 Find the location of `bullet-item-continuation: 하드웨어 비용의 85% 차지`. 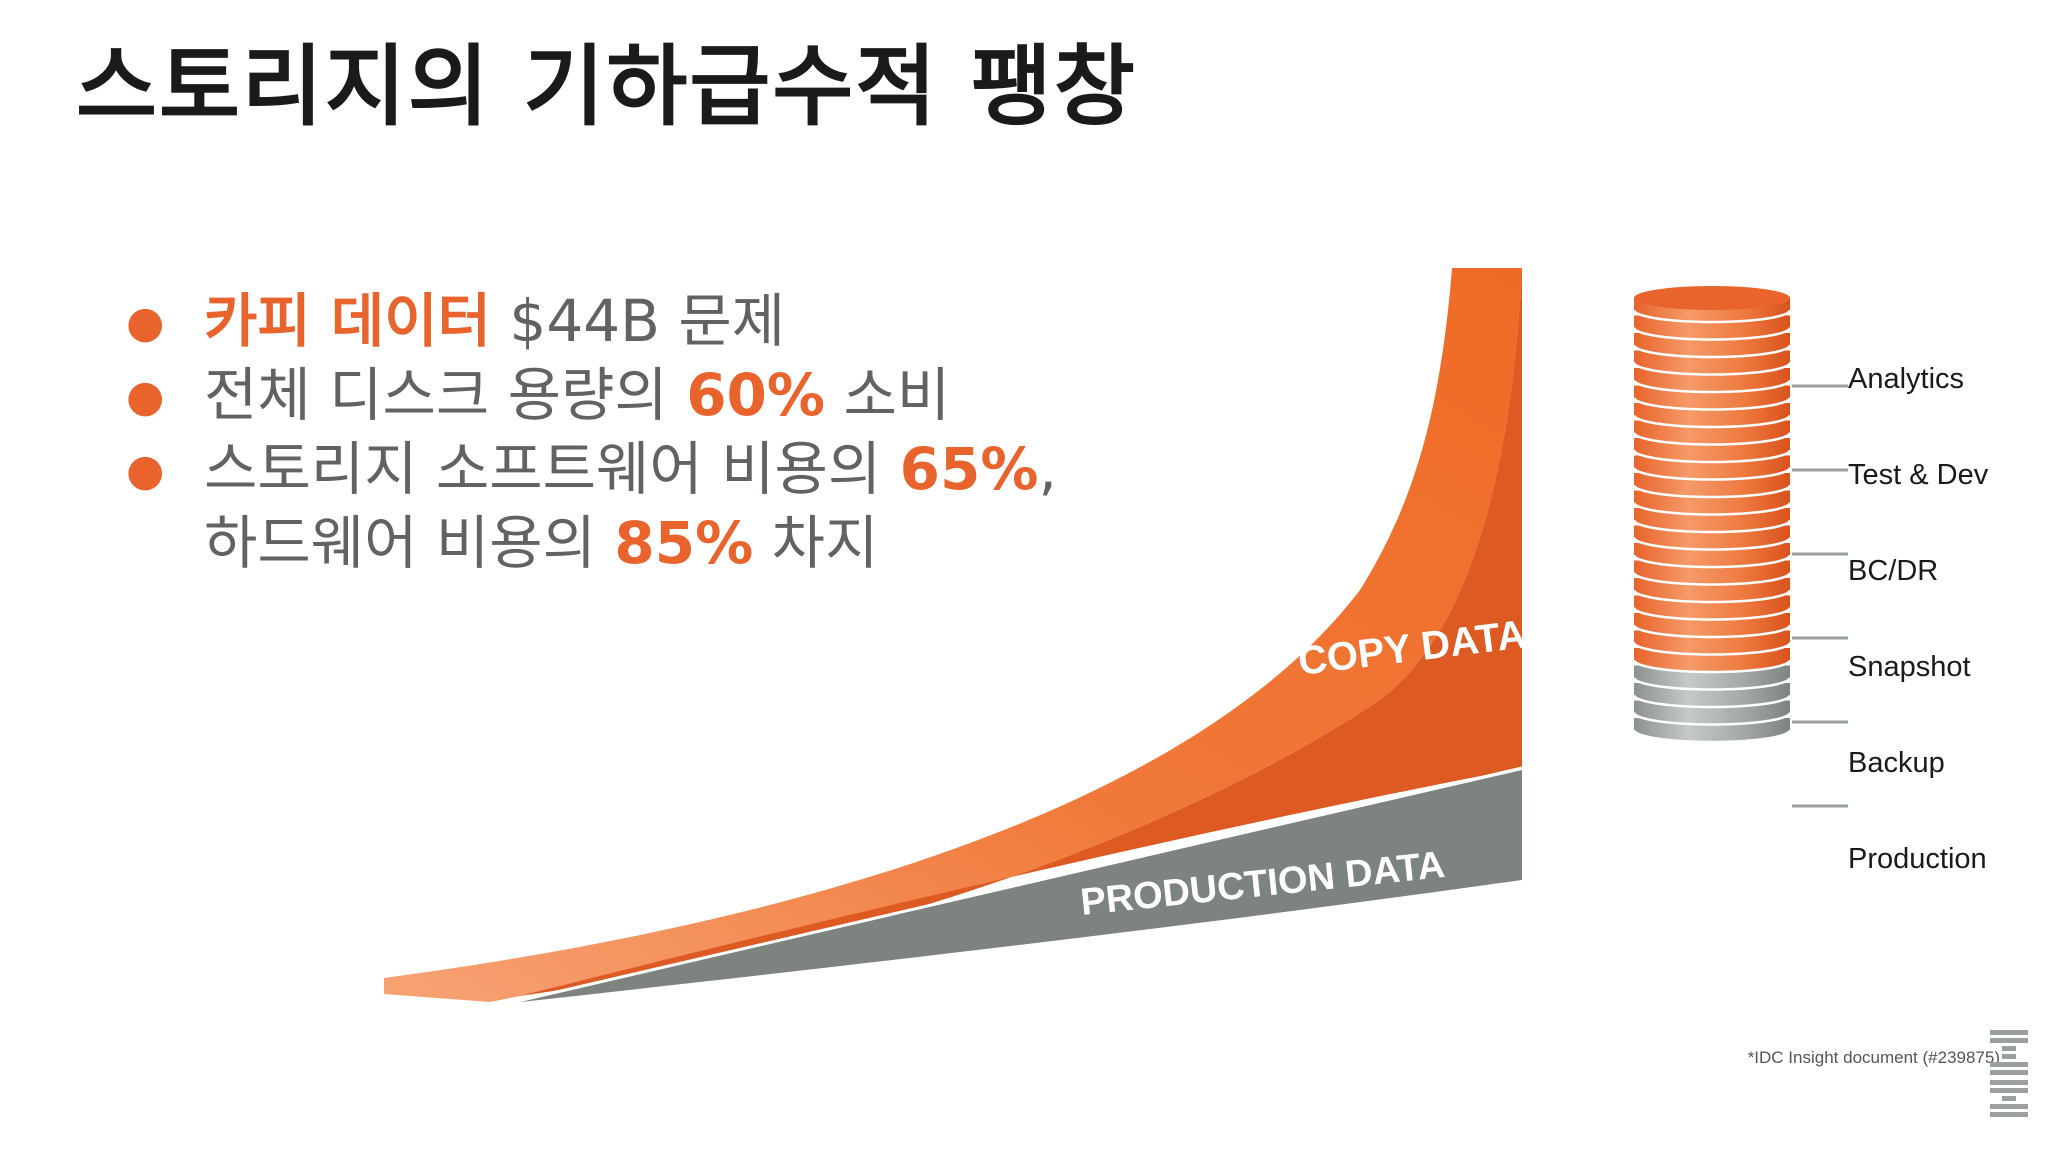

bullet-item-continuation: 하드웨어 비용의 85% 차지 is located at coordinates (620, 543).